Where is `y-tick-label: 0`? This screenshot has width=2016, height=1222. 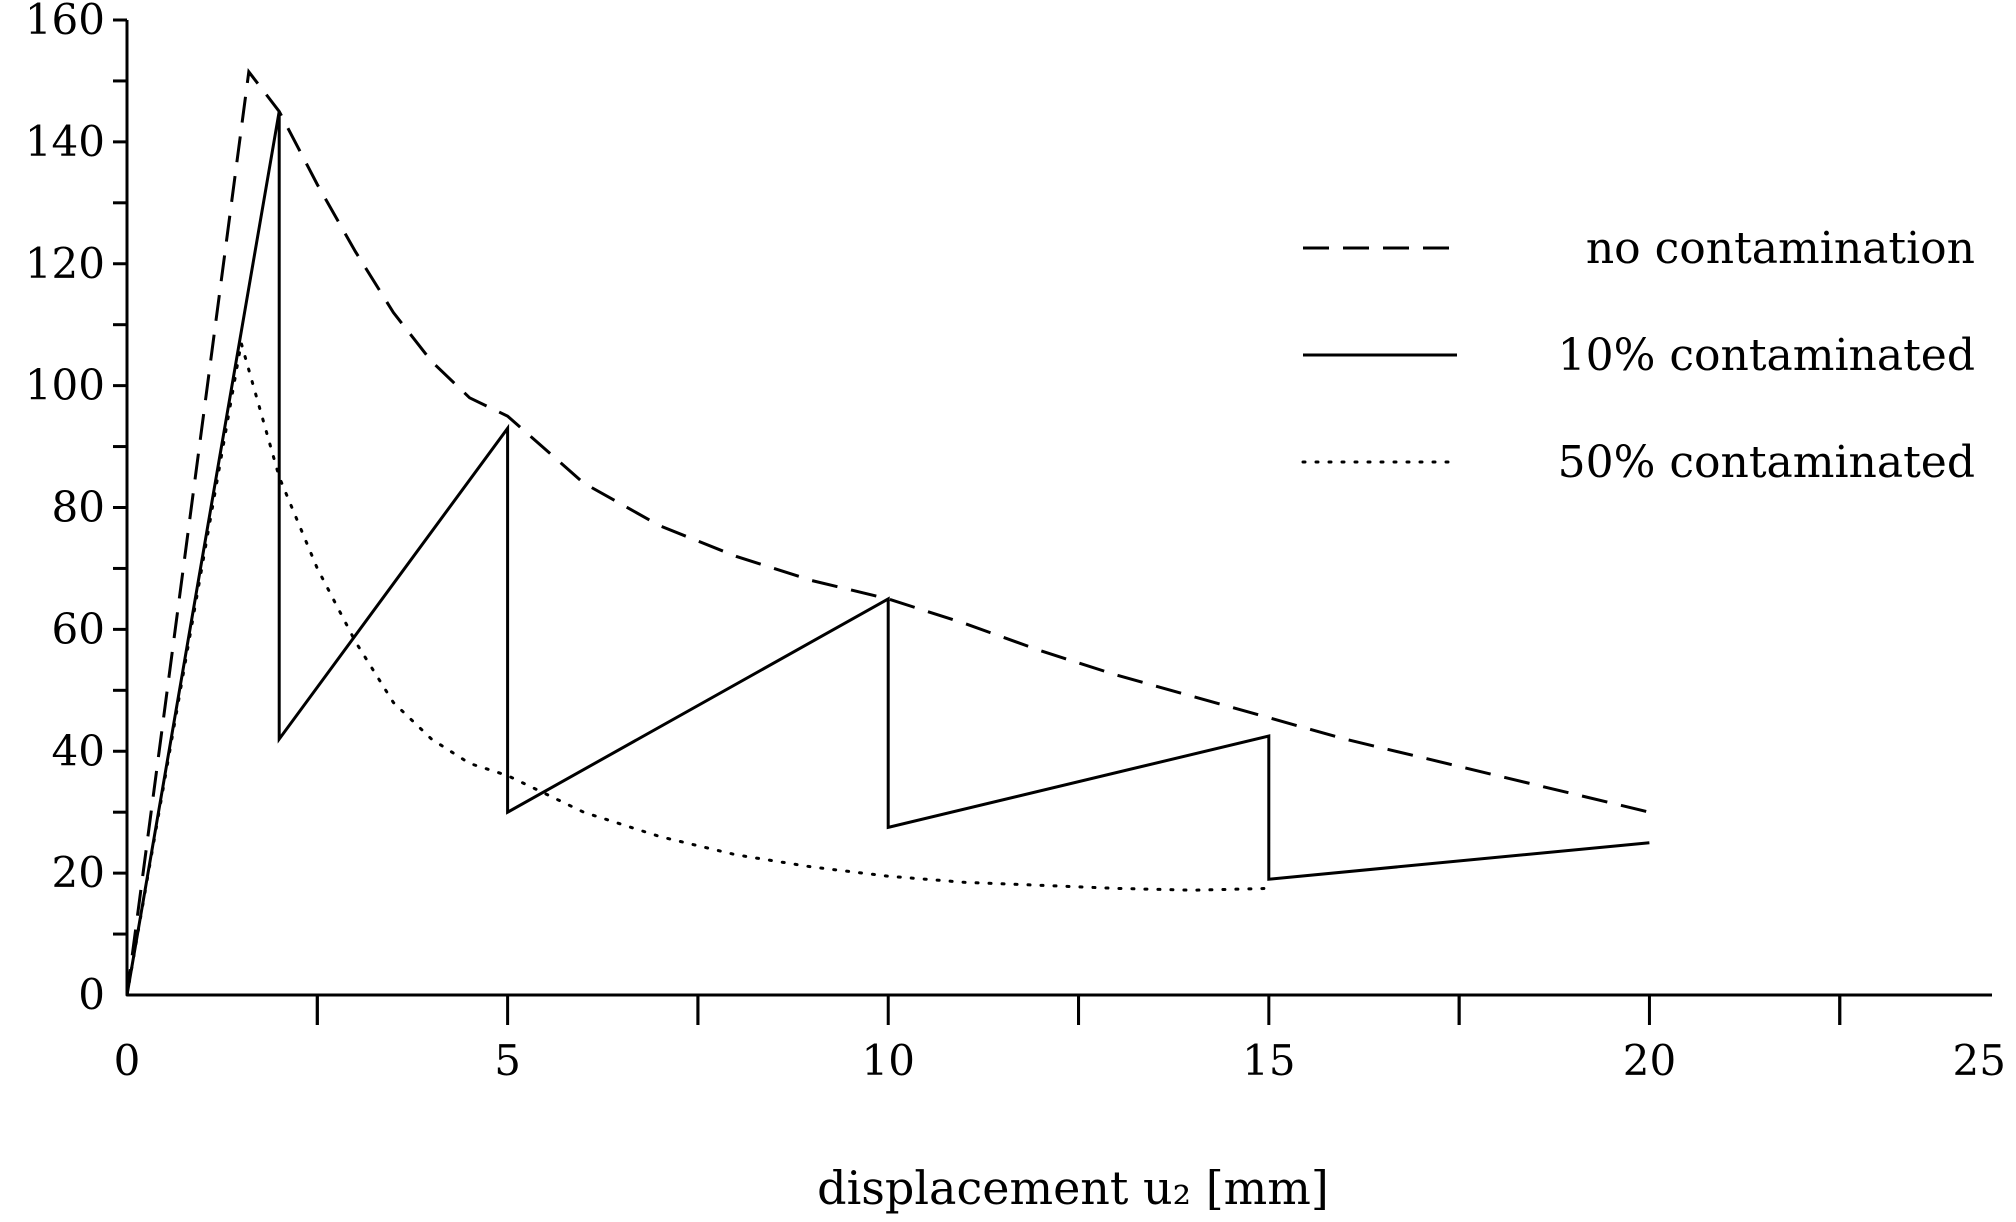 y-tick-label: 0 is located at coordinates (91, 994).